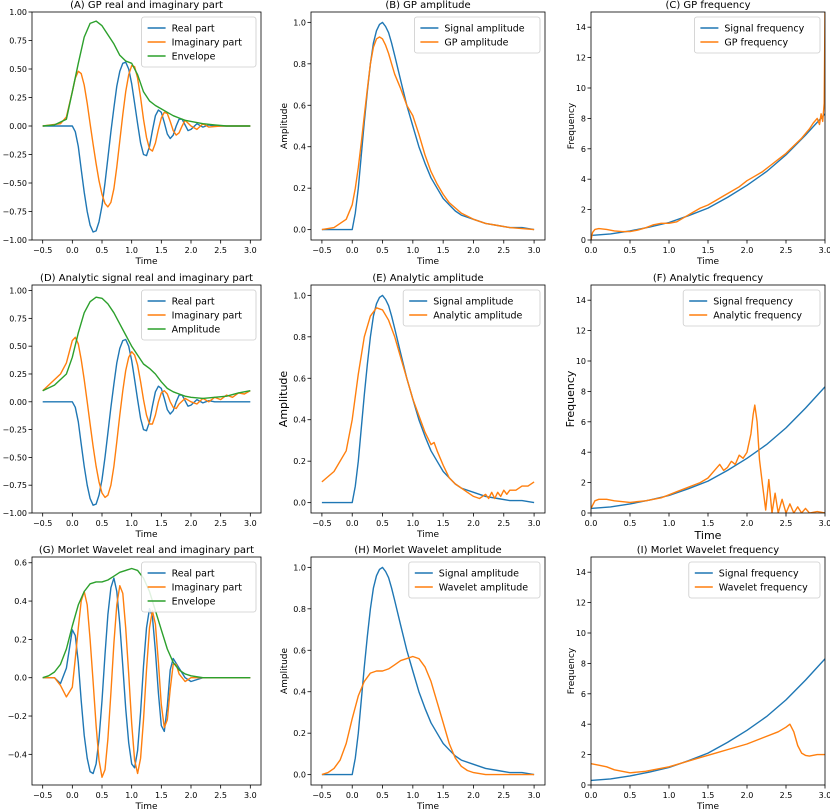  I want to click on legend-entry: Wavelet frequency, so click(763, 588).